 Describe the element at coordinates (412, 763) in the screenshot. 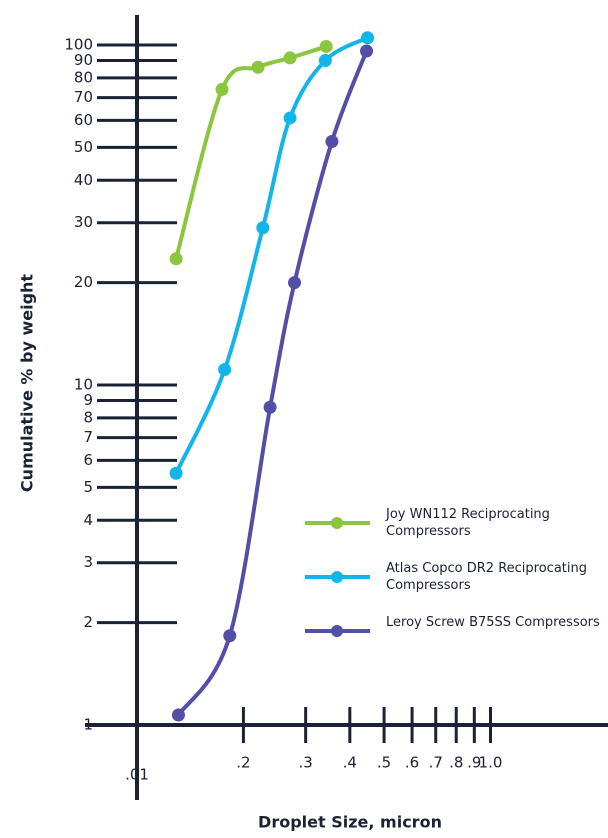

I see `x-tick-label: .6` at that location.